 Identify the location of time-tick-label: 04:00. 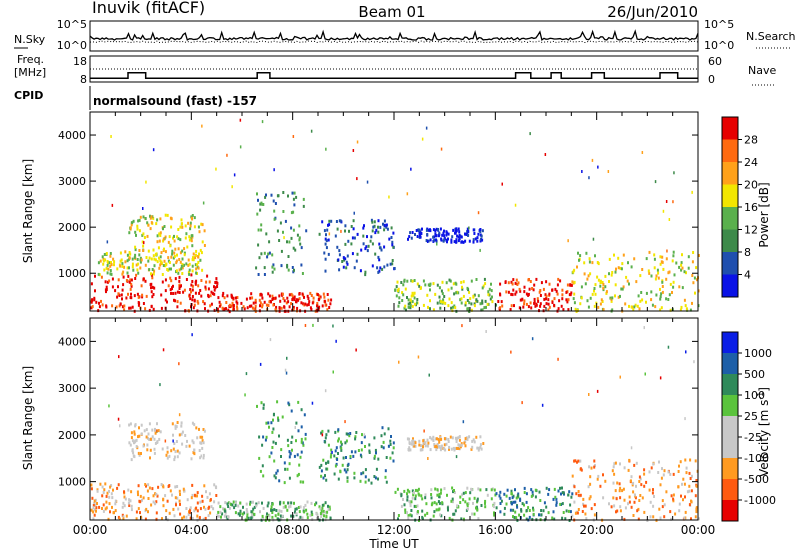
(191, 530).